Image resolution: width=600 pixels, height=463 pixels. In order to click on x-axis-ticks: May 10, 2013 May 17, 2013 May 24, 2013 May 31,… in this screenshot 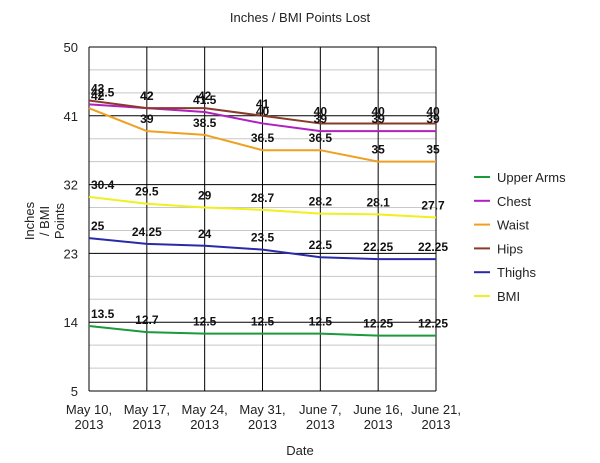, I will do `click(263, 417)`.